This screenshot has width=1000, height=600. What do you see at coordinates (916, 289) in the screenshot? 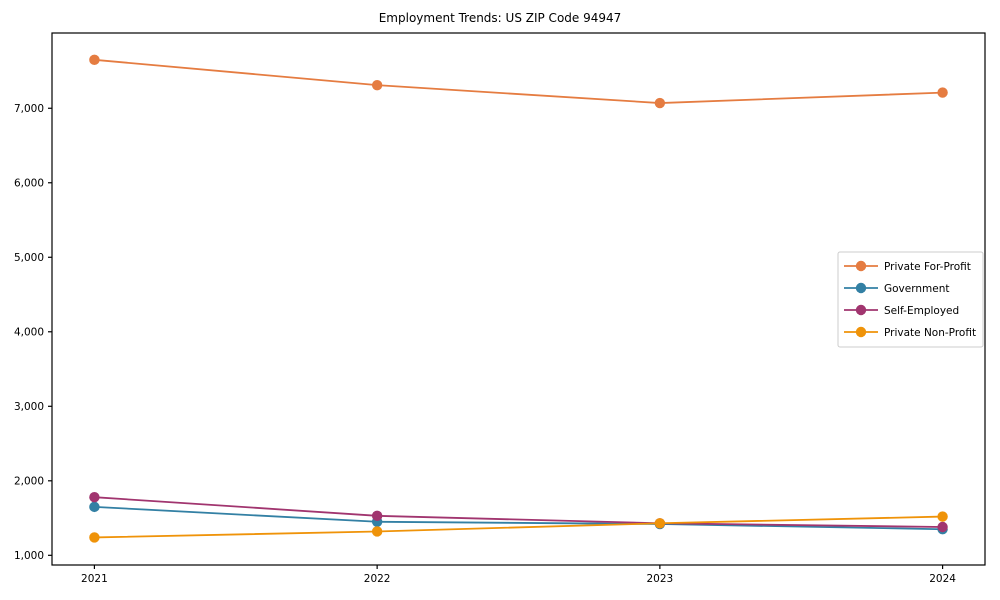
I see `legend-label-government: Government` at bounding box center [916, 289].